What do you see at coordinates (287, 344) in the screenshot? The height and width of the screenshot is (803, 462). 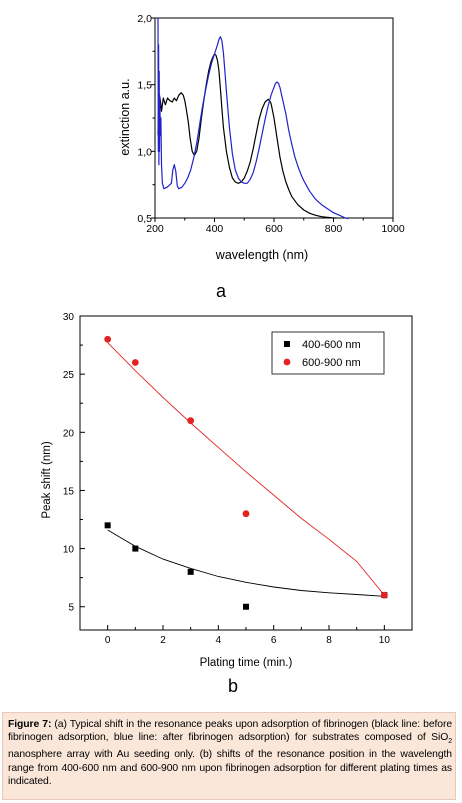 I see `chart-b-legend-marker-square` at bounding box center [287, 344].